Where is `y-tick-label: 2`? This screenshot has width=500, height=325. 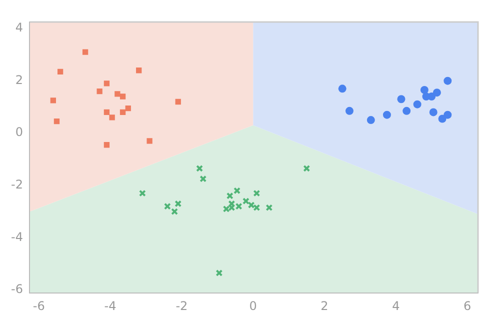 y-tick-label: 2 is located at coordinates (19, 79).